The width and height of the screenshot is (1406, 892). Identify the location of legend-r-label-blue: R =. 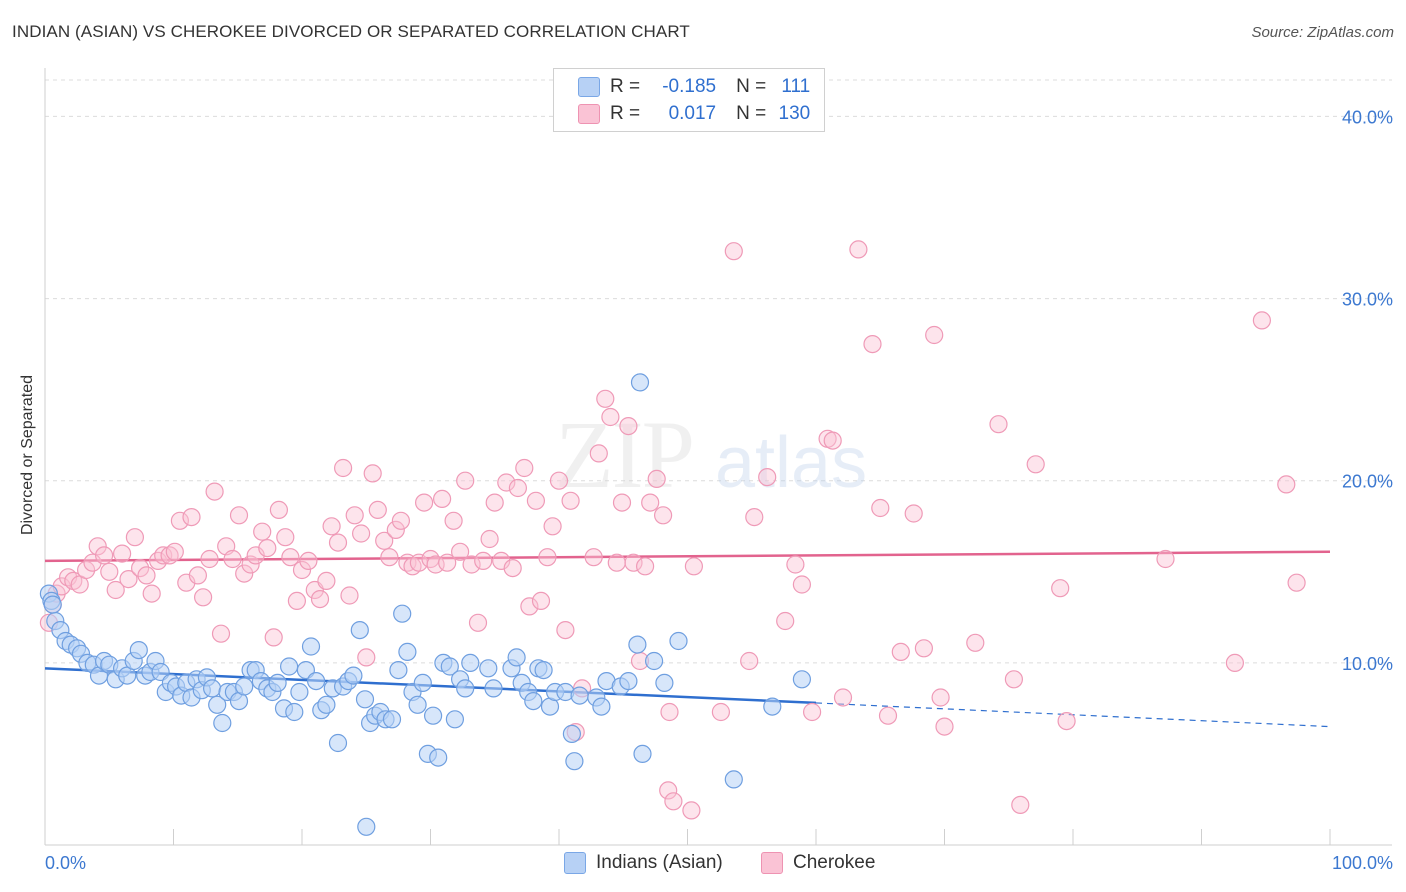
(625, 86).